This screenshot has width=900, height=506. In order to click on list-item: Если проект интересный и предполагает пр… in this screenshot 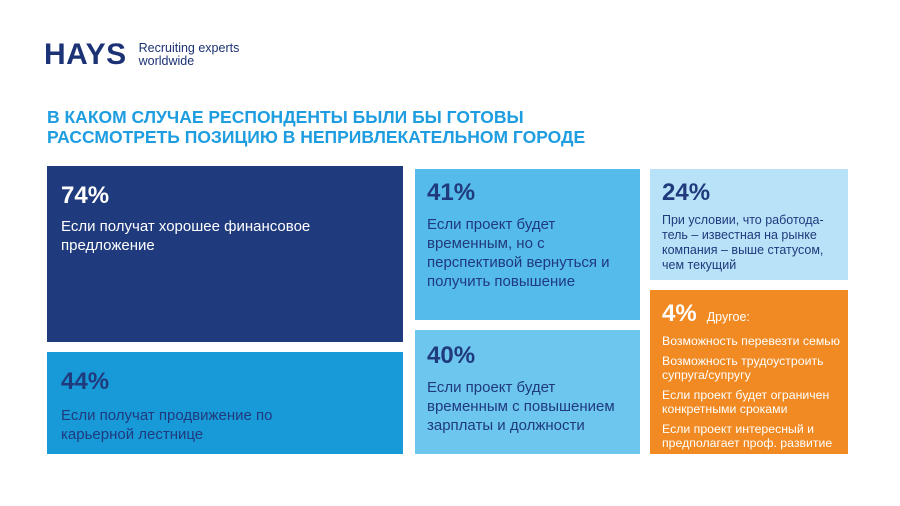, I will do `click(747, 436)`.